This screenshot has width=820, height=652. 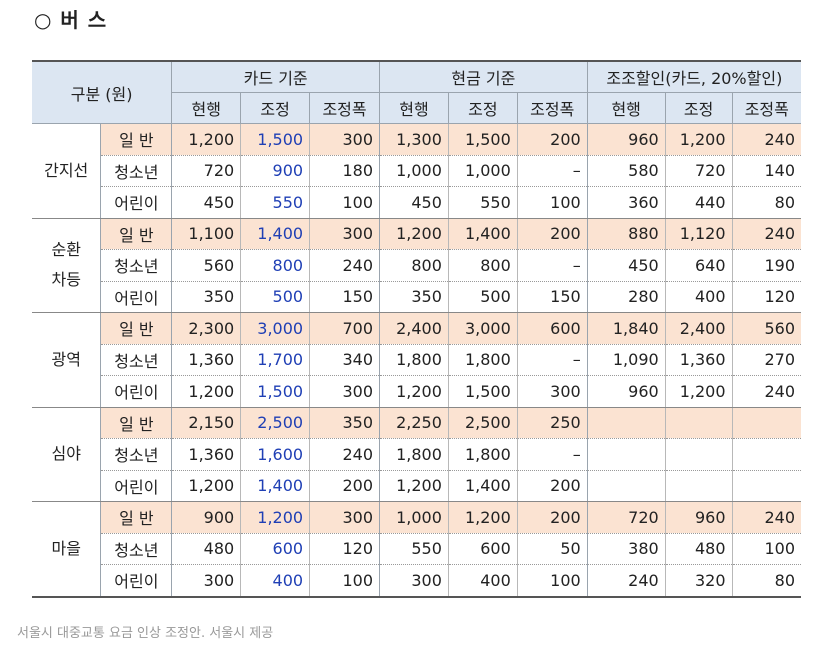 I want to click on table-row: 심야 일 반 2,150 2,500 350 2,250 2,500 250, so click(x=416, y=454).